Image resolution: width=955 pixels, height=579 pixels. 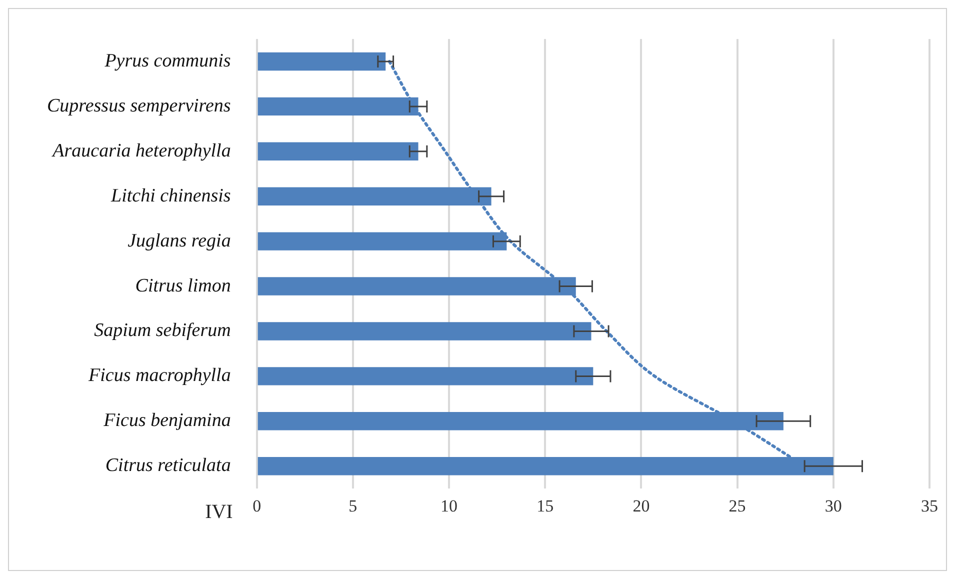 I want to click on x-tick-label: 20, so click(x=641, y=506).